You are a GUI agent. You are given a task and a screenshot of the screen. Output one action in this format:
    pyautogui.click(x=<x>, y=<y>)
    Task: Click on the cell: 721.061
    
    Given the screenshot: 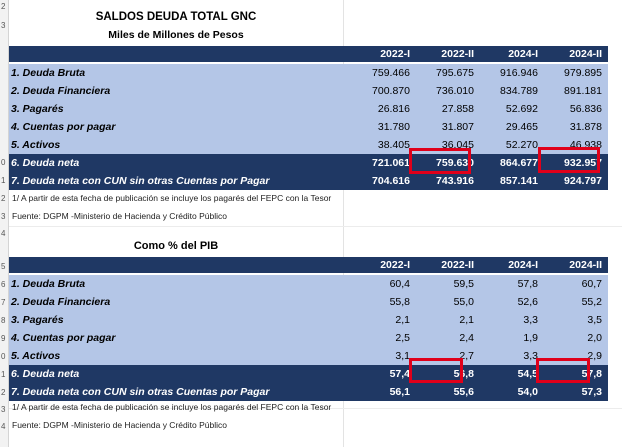 What is the action you would take?
    pyautogui.click(x=391, y=163)
    